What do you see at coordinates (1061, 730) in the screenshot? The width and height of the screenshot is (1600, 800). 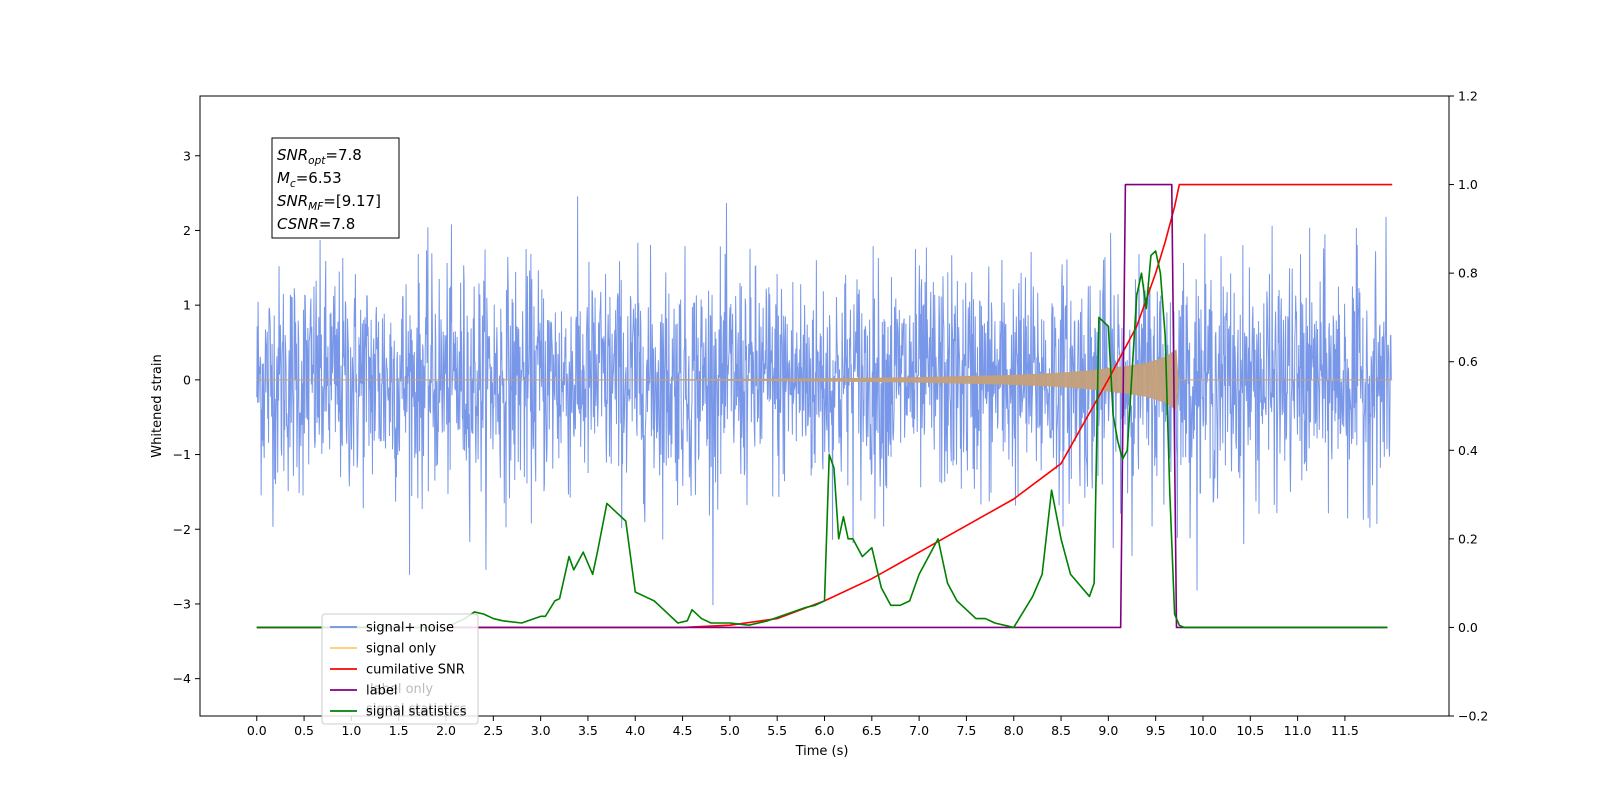 I see `x-tick-label: 8.5` at bounding box center [1061, 730].